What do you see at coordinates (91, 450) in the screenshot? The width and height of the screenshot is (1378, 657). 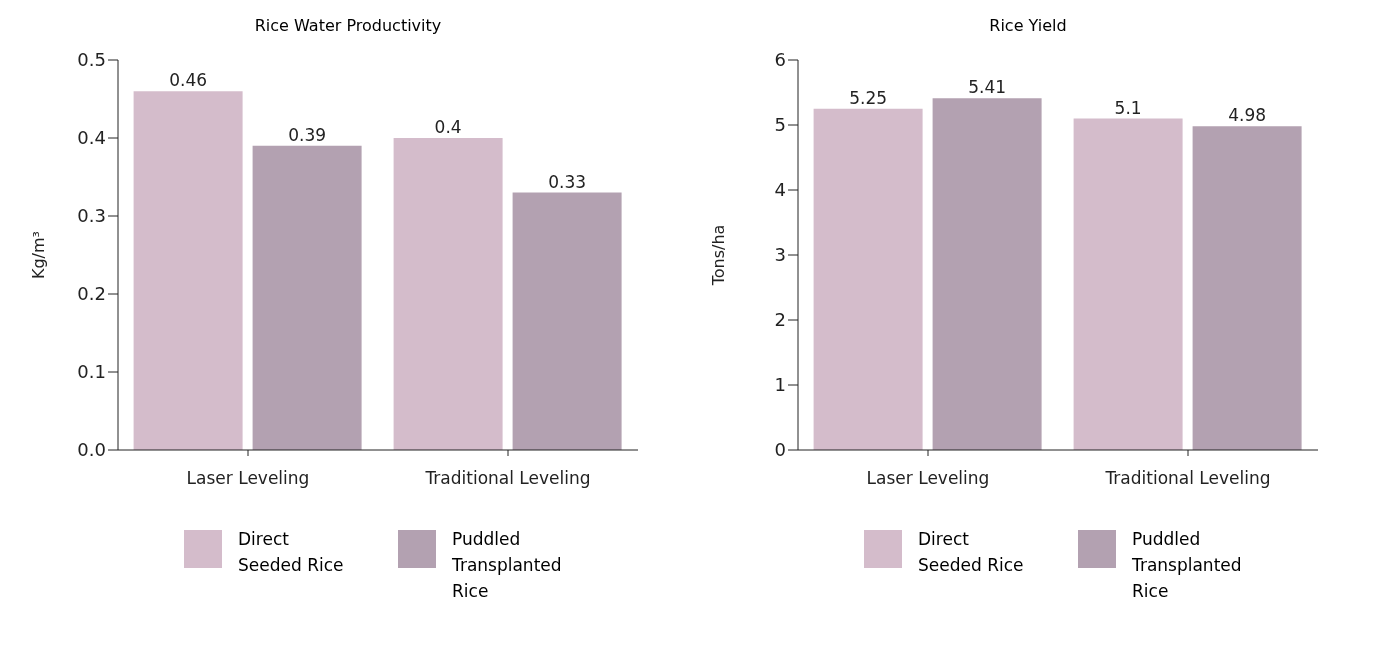 I see `y-tick-label: 0.0` at bounding box center [91, 450].